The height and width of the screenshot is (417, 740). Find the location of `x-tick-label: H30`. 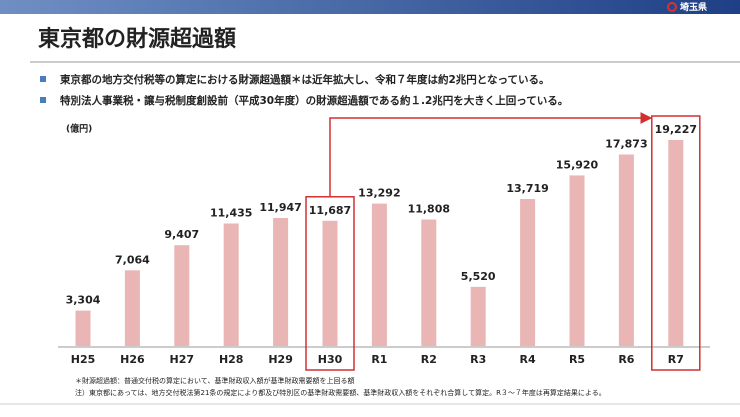

x-tick-label: H30 is located at coordinates (330, 359).